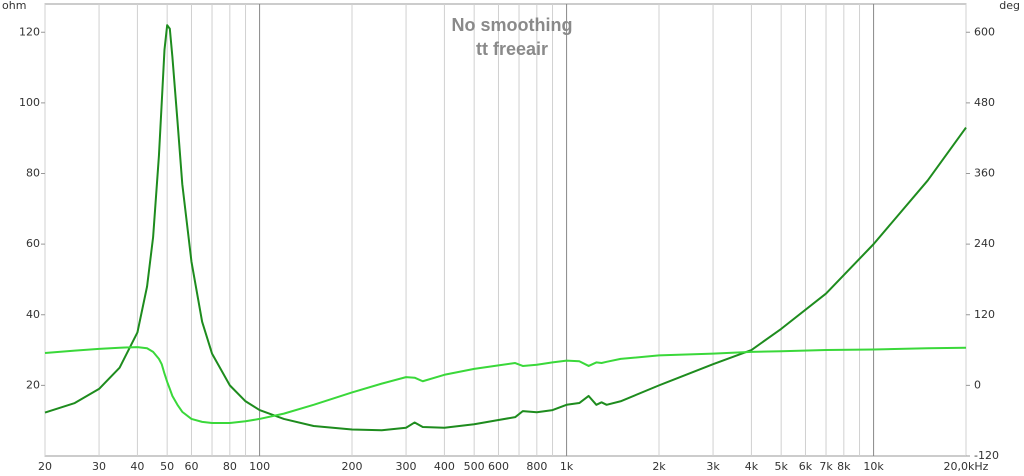 The image size is (1024, 476). Describe the element at coordinates (512, 49) in the screenshot. I see `chart-subtitle: tt freeair` at that location.